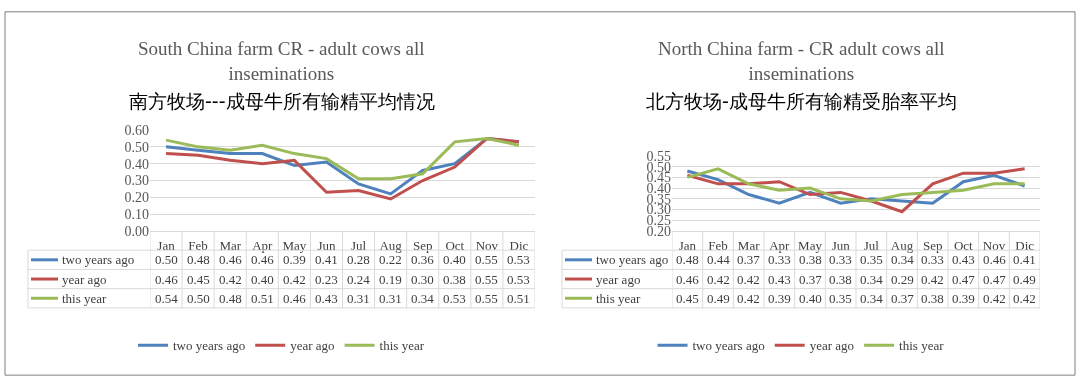  Describe the element at coordinates (801, 101) in the screenshot. I see `chart-subtitle: 北方牧场-成母牛所有输精受胎率平均` at that location.